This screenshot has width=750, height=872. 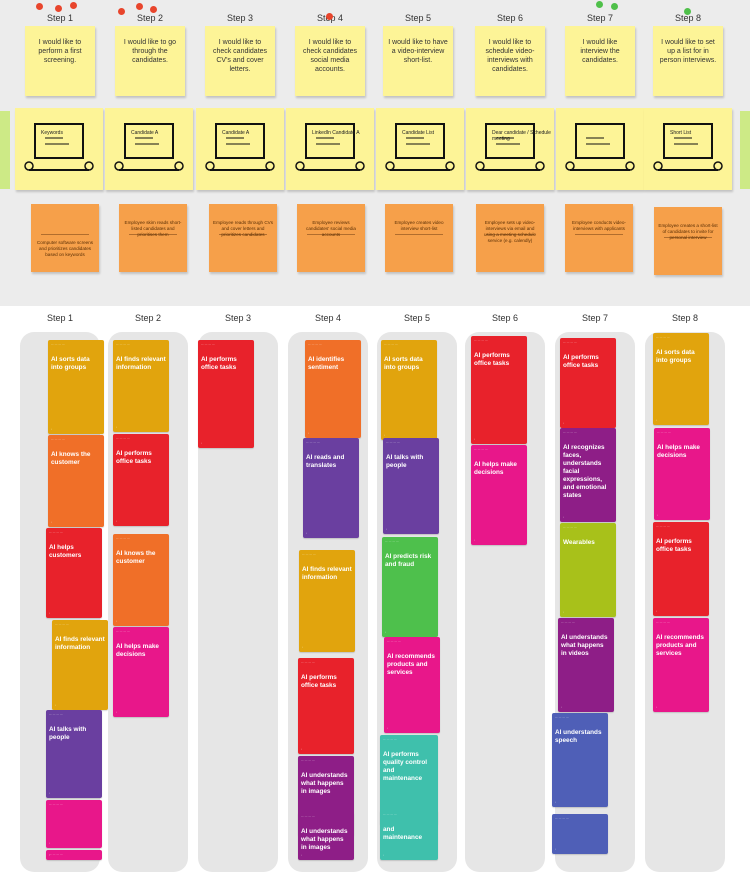 I want to click on card-title: AI identifies sentiment, so click(x=326, y=363).